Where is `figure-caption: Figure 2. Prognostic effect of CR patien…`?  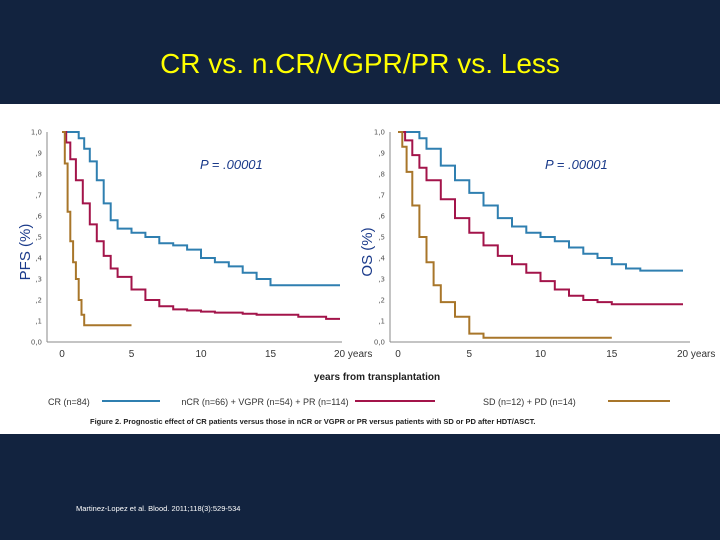
figure-caption: Figure 2. Prognostic effect of CR patien… is located at coordinates (313, 421).